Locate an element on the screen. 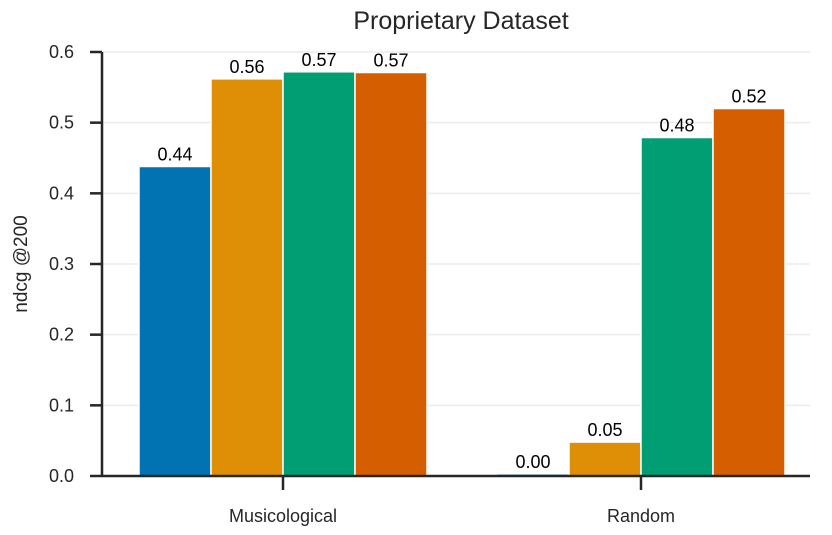 Image resolution: width=832 pixels, height=535 pixels. x-tick-label: Random is located at coordinates (641, 516).